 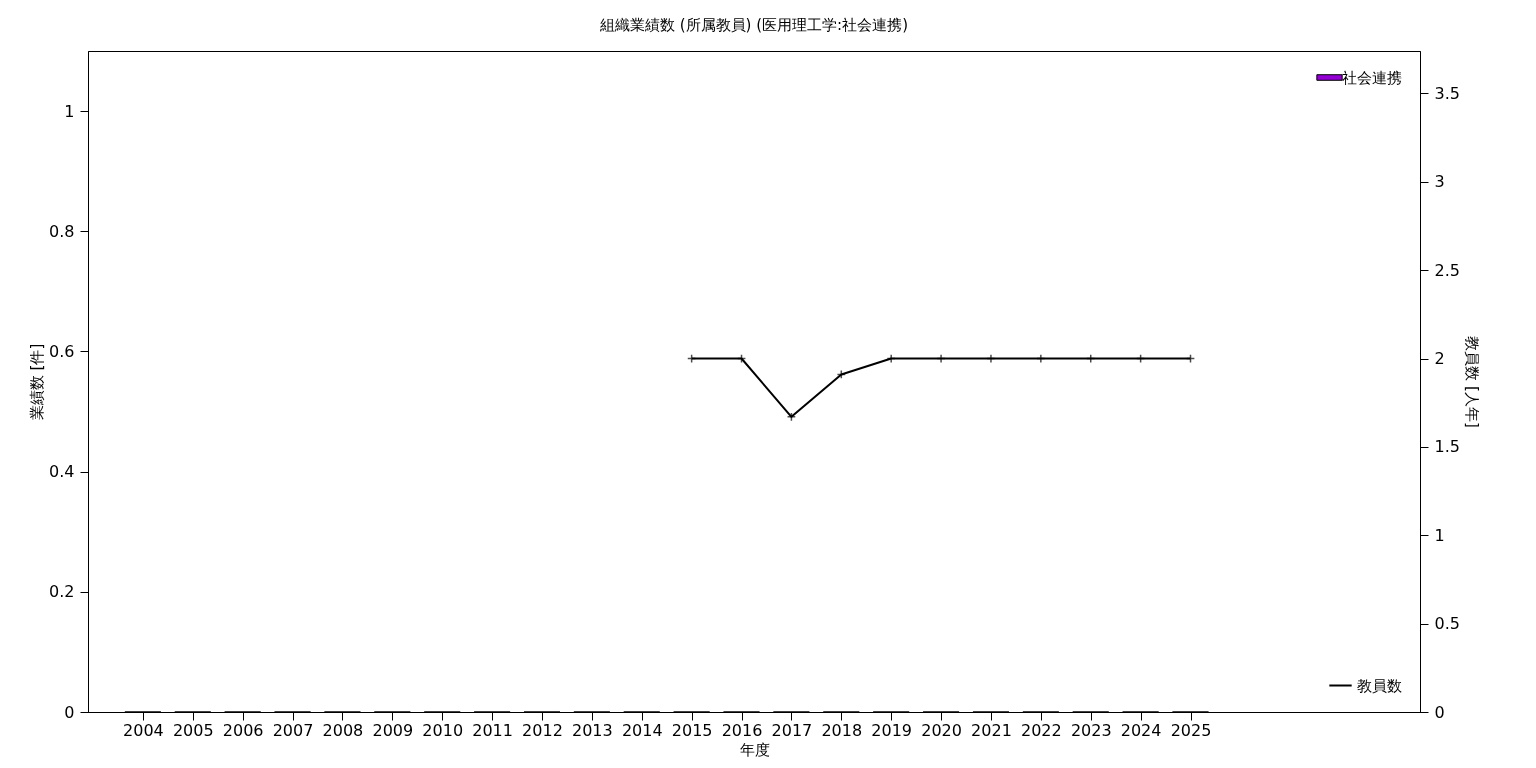 What do you see at coordinates (941, 730) in the screenshot?
I see `x-tick-label: 2020` at bounding box center [941, 730].